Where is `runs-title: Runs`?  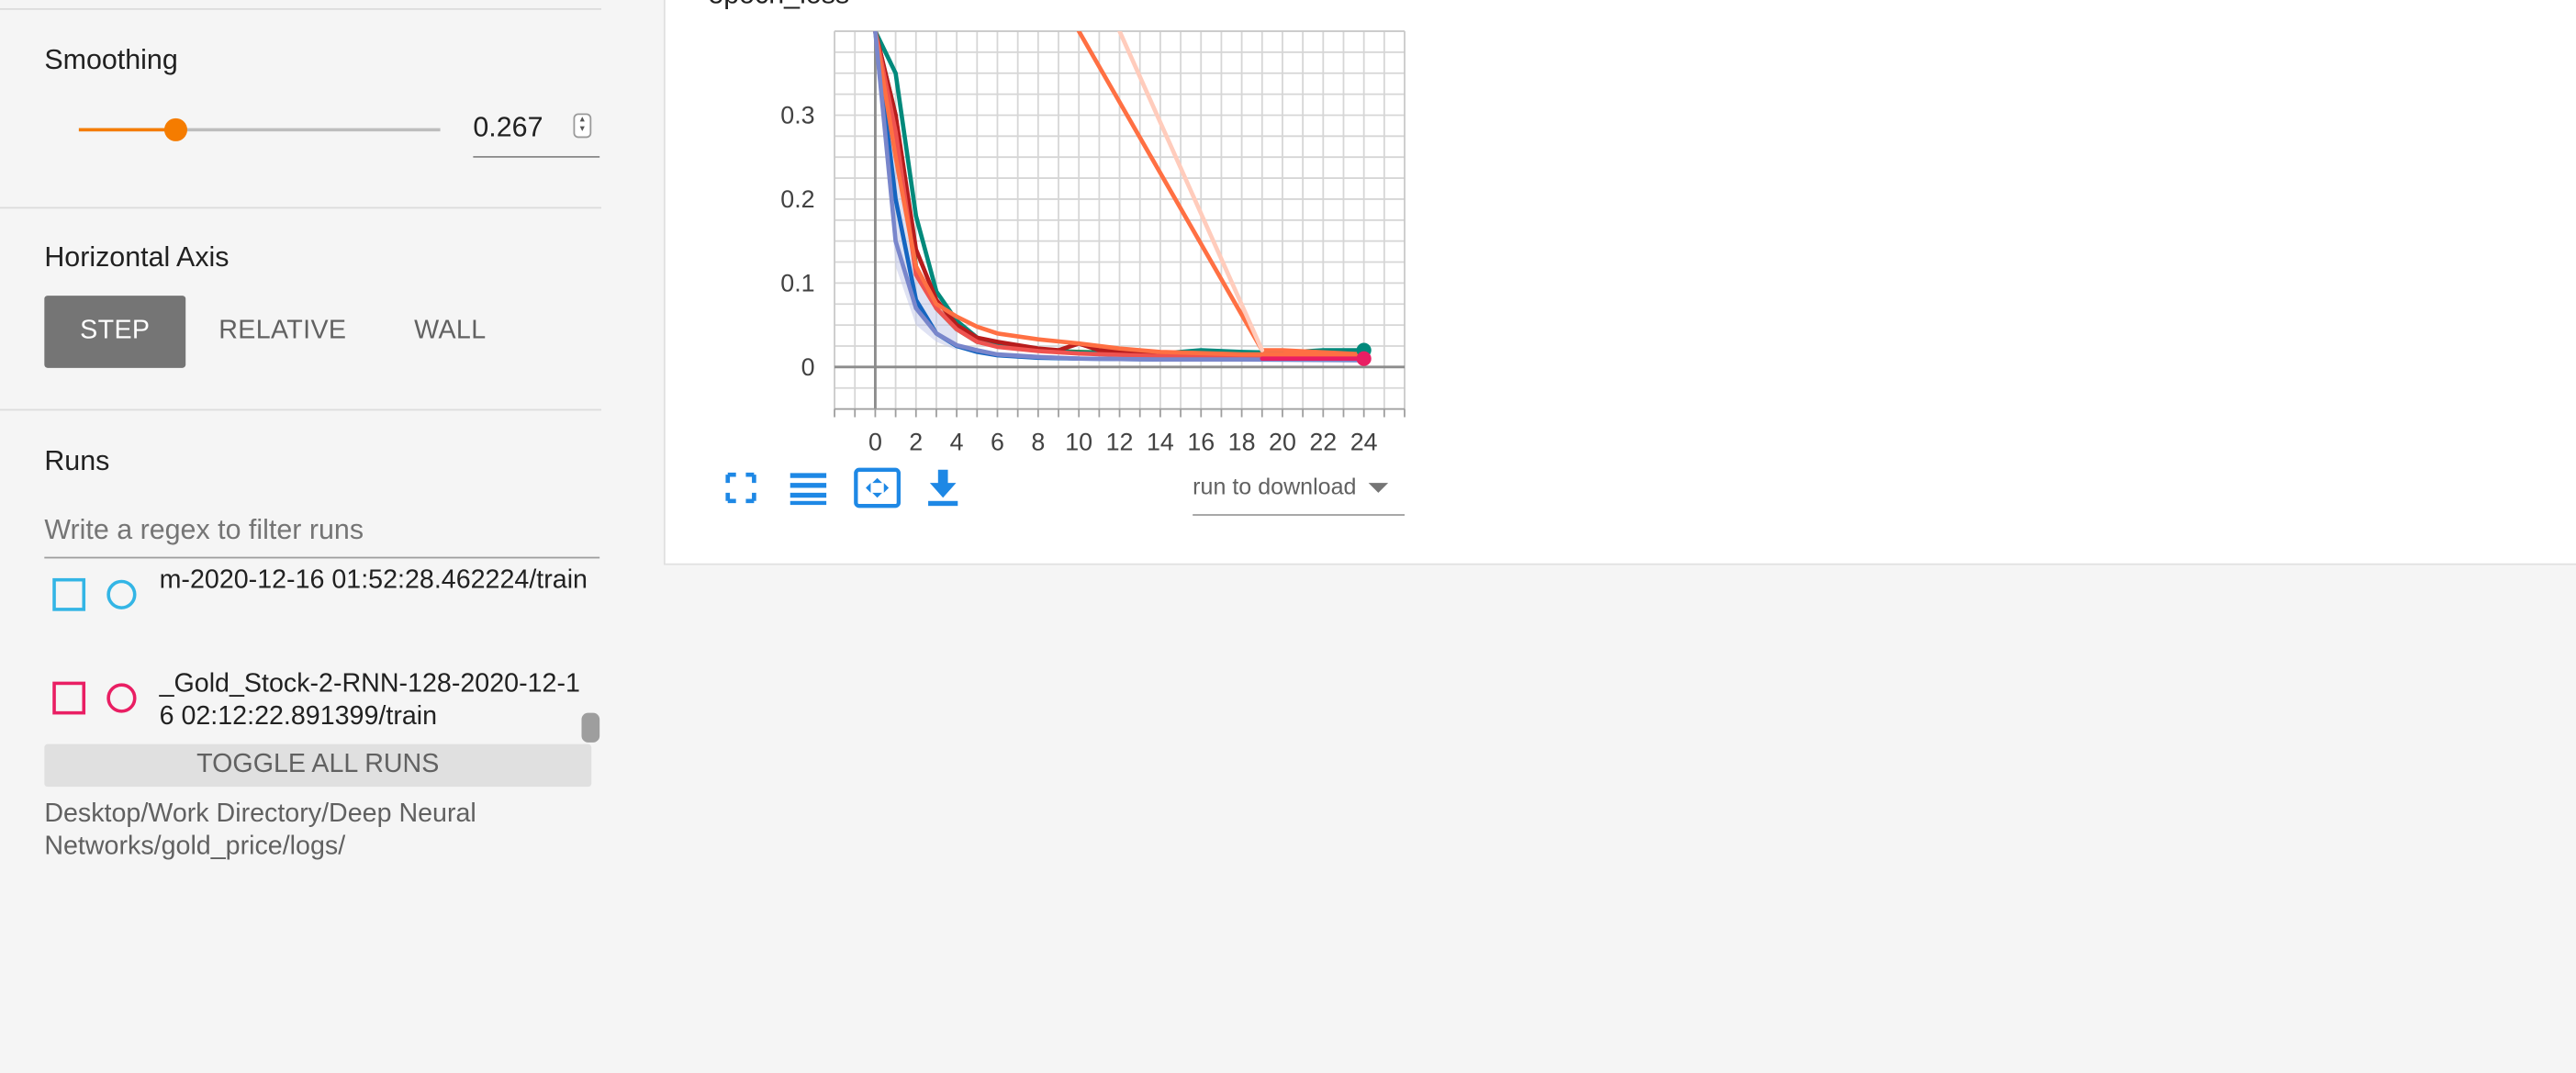
runs-title: Runs is located at coordinates (77, 460).